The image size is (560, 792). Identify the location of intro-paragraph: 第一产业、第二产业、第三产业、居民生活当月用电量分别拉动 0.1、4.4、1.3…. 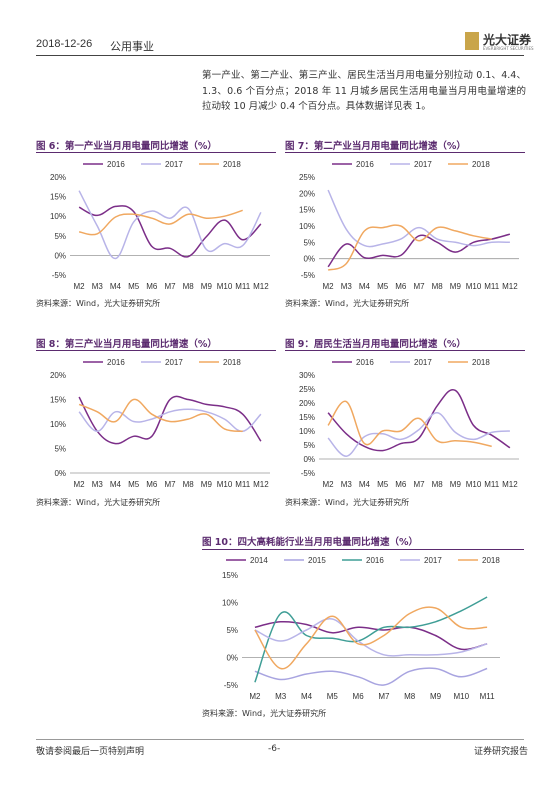
(364, 91).